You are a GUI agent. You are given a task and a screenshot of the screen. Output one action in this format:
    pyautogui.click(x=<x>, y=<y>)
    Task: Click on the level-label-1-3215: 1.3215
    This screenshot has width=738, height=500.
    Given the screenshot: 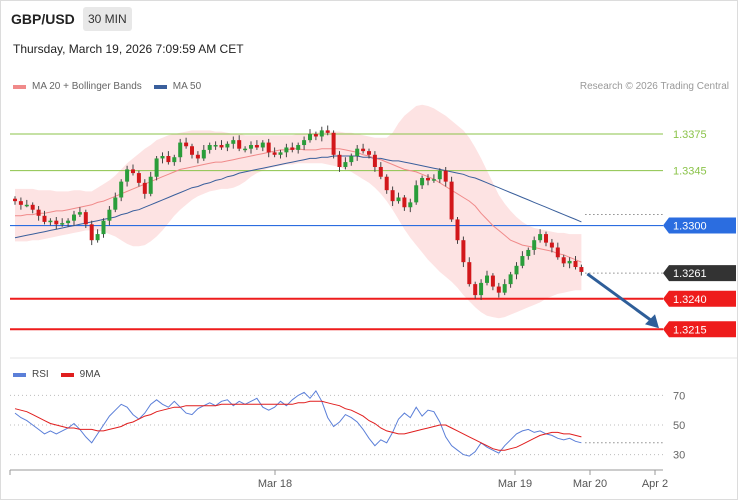 What is the action you would take?
    pyautogui.click(x=690, y=330)
    